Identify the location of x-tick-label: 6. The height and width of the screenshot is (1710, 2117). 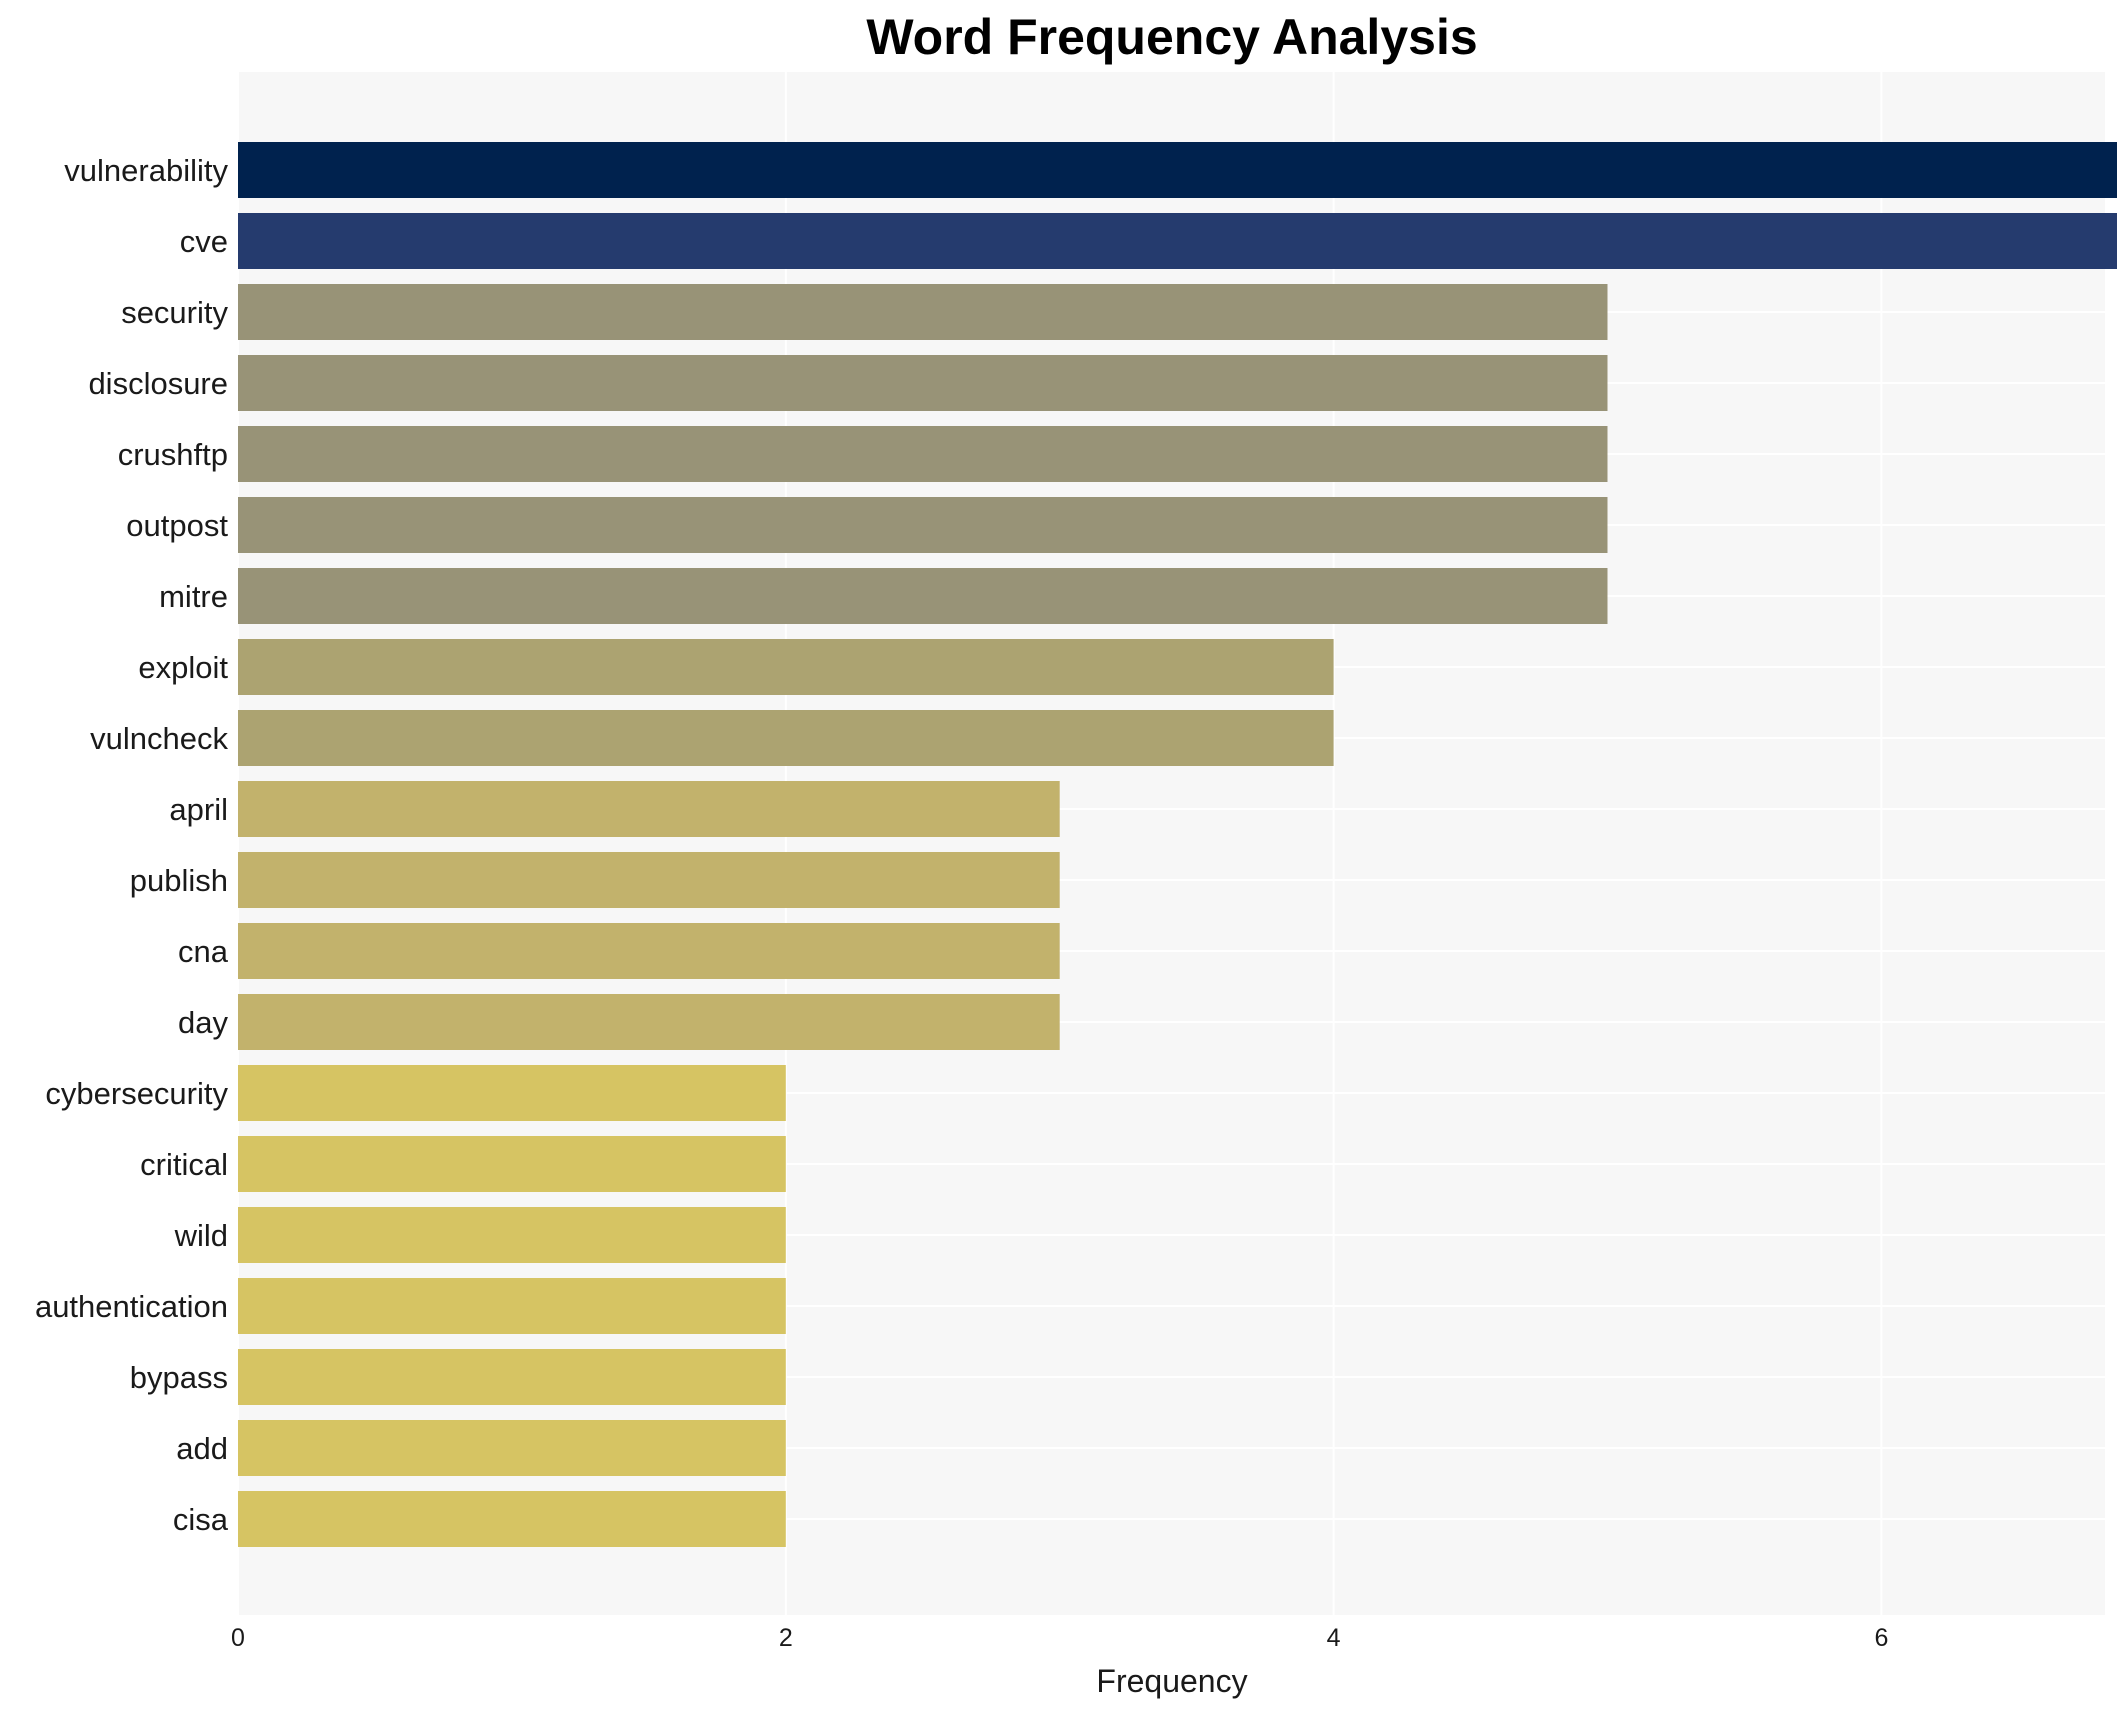
(1881, 1638).